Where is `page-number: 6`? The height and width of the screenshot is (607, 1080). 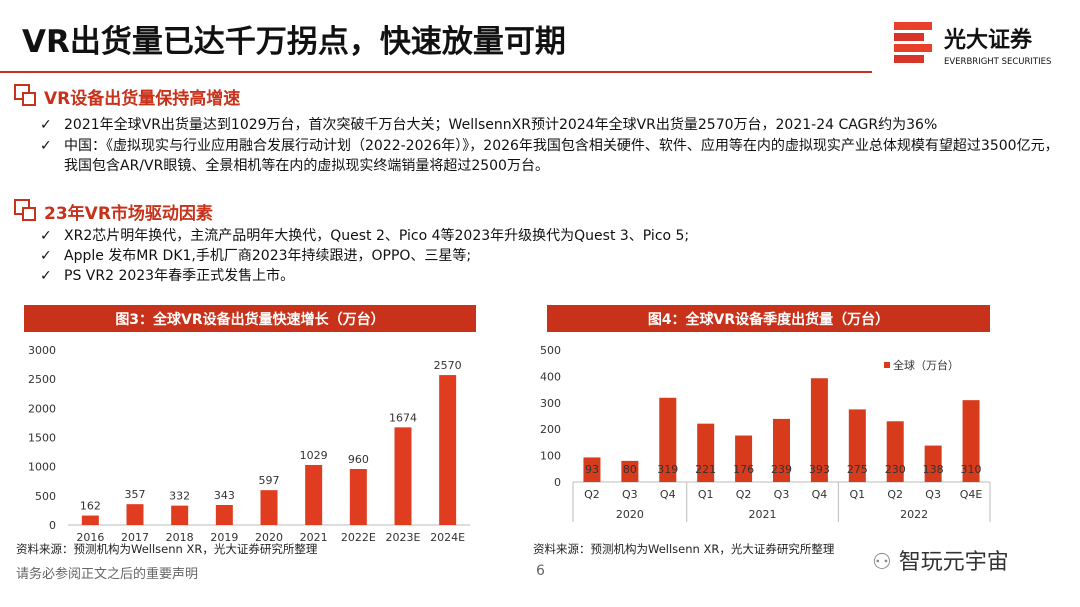
page-number: 6 is located at coordinates (540, 571).